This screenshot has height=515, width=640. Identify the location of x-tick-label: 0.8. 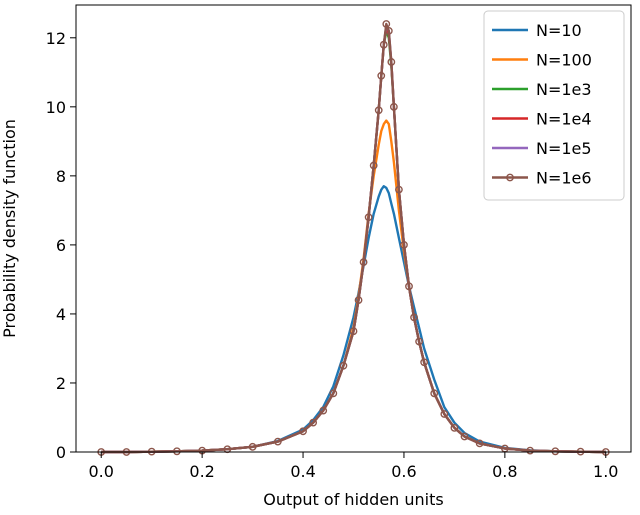
(504, 471).